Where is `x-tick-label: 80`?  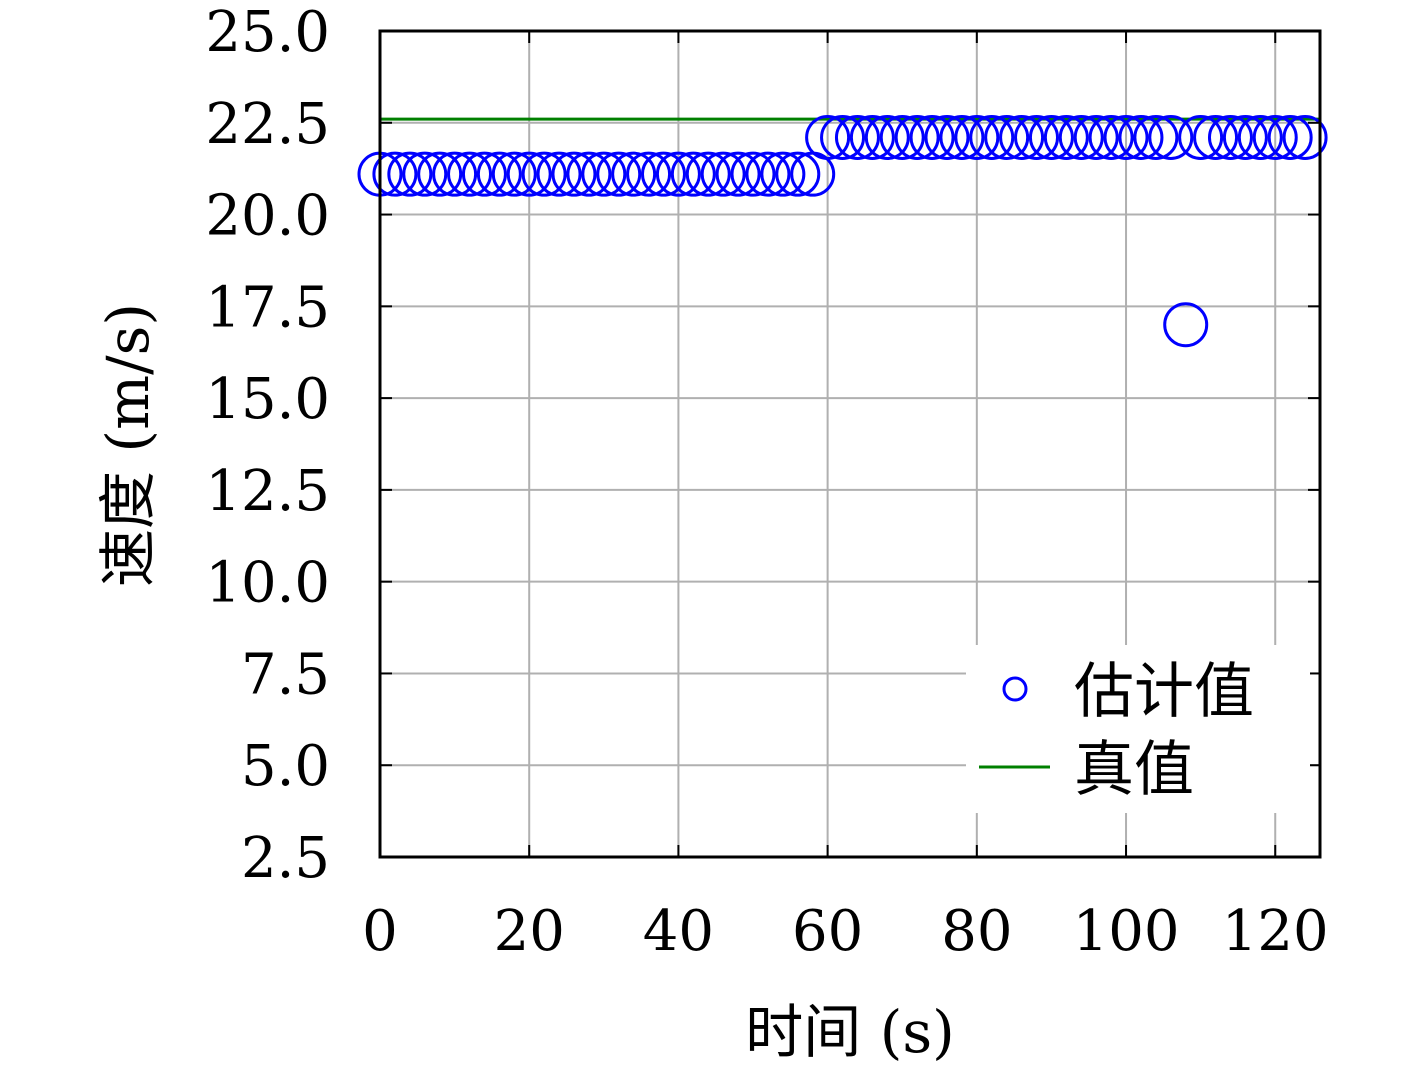 x-tick-label: 80 is located at coordinates (976, 931).